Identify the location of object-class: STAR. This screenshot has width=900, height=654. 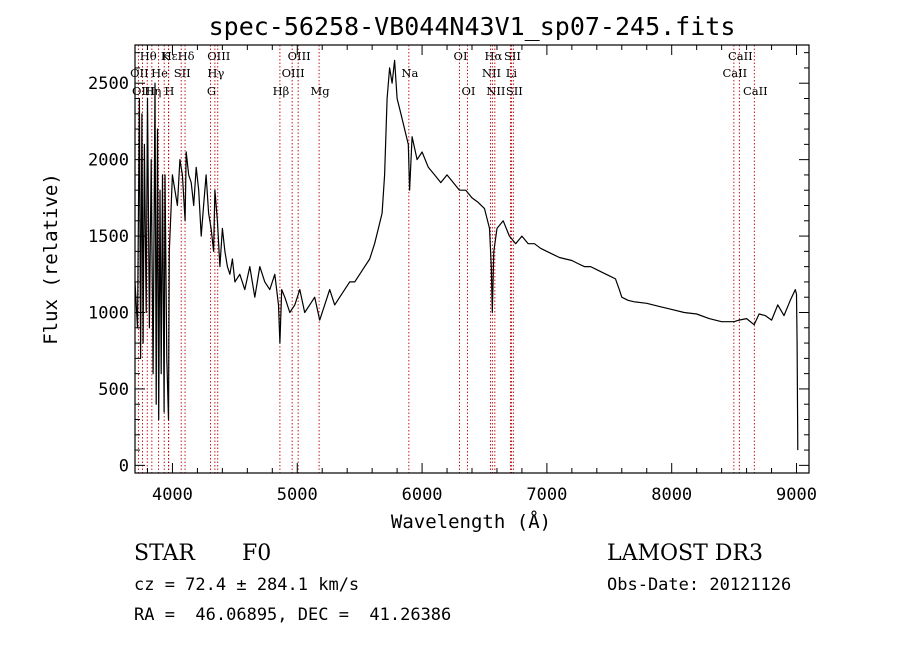
(165, 553).